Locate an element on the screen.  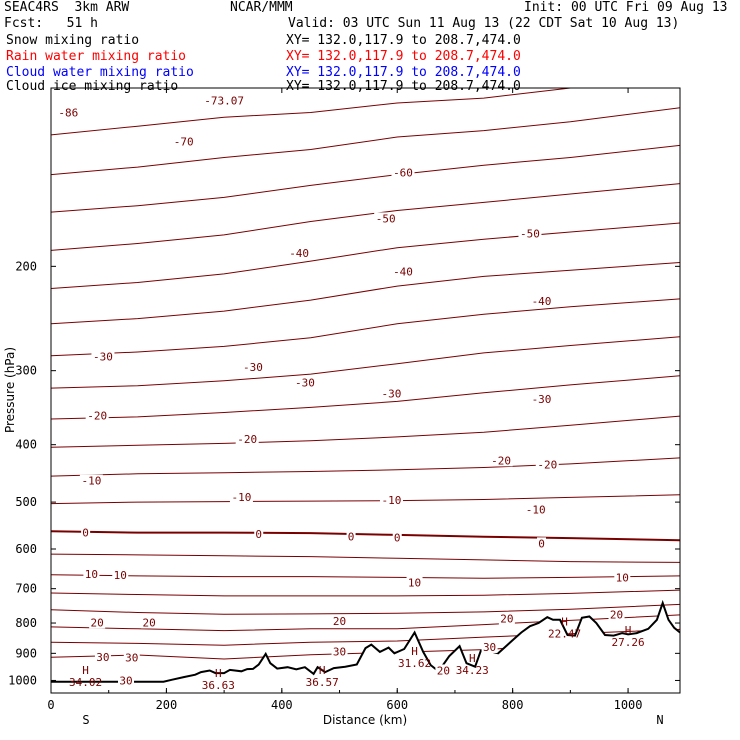
forecast-hour: Fcst: 51 h is located at coordinates (51, 23).